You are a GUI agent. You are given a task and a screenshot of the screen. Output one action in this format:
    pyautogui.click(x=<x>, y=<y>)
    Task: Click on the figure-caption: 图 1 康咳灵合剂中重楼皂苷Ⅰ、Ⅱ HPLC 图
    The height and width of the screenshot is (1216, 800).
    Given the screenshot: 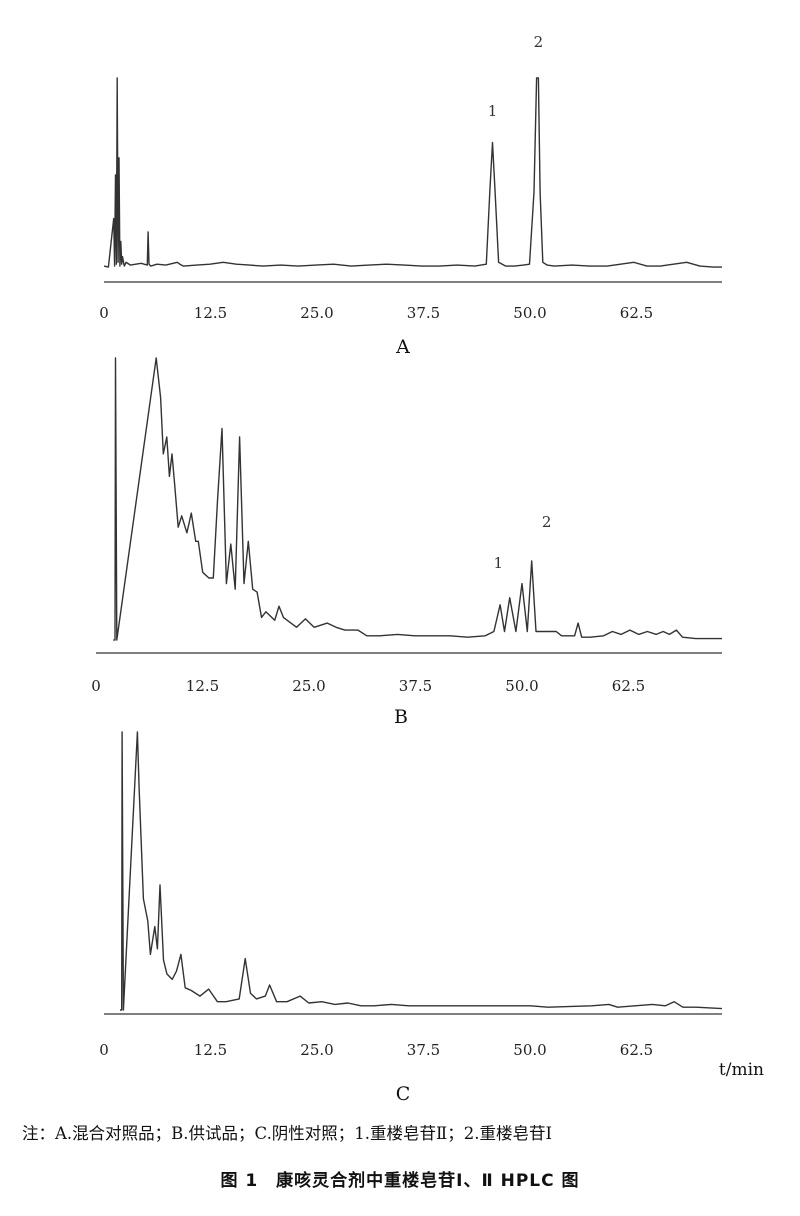 What is the action you would take?
    pyautogui.click(x=400, y=1181)
    